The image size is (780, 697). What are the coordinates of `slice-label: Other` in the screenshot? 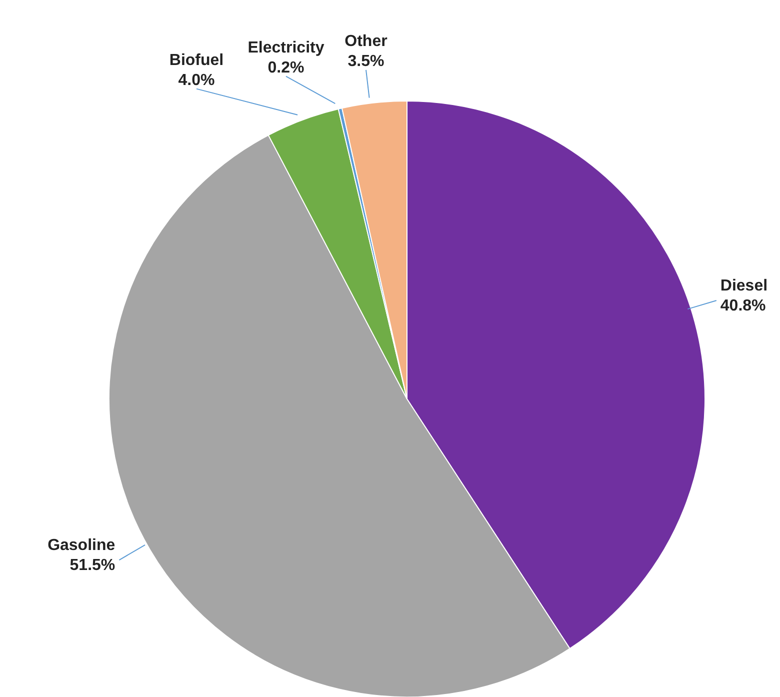 It's located at (366, 41).